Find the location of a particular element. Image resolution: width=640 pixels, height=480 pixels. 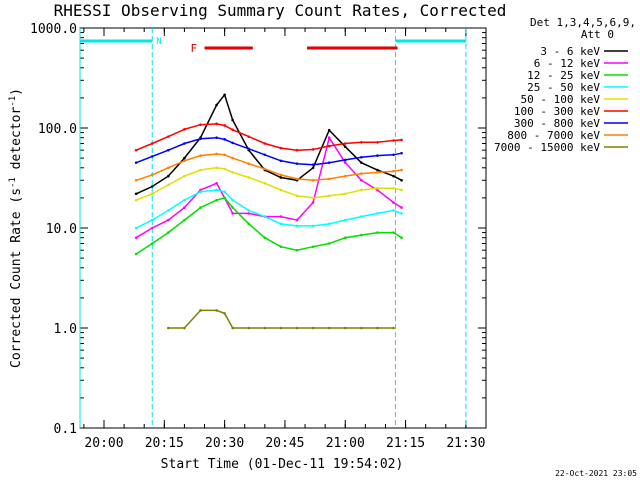

detector-info: Det 1,3,4,5,6,9, Att 0 is located at coordinates (583, 28).